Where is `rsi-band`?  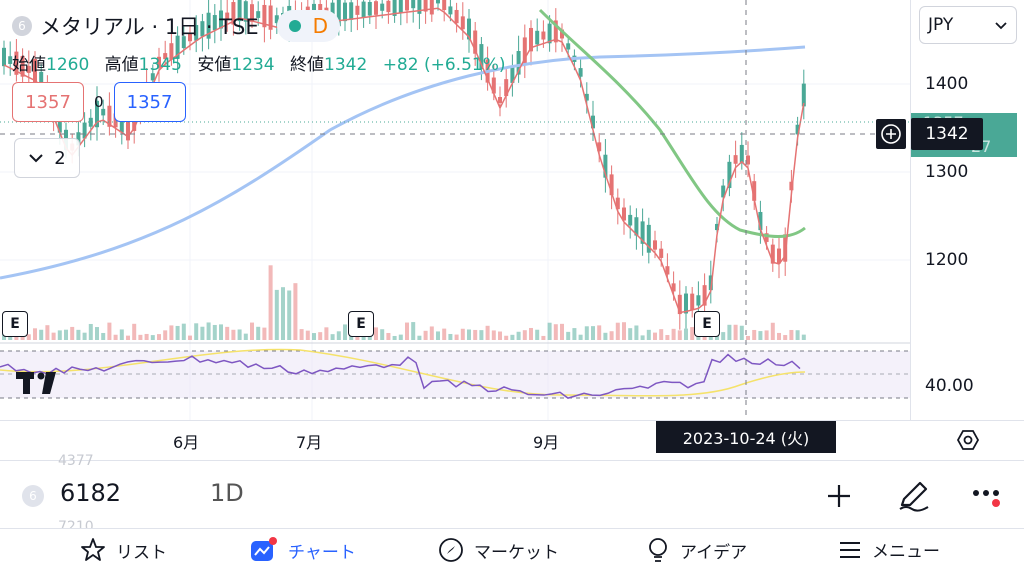
rsi-band is located at coordinates (455, 374).